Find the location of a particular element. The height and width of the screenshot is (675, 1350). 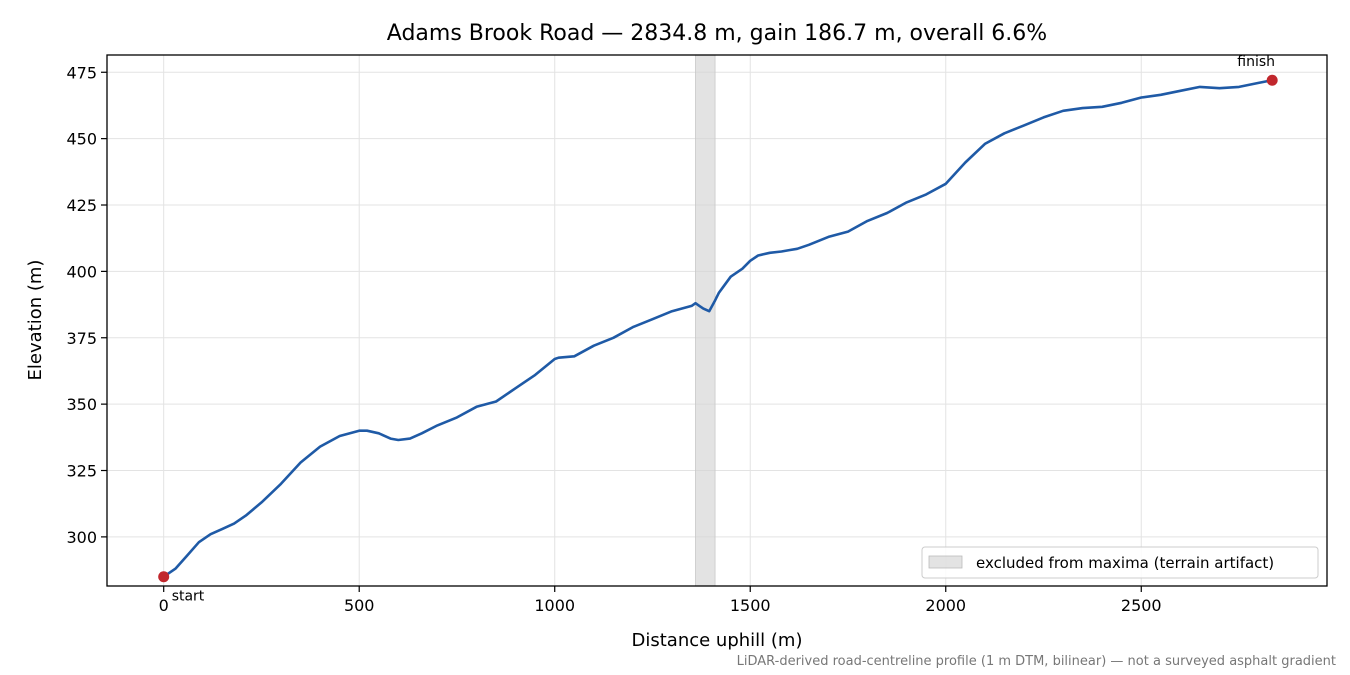

x-tick-label: 0 is located at coordinates (164, 605).